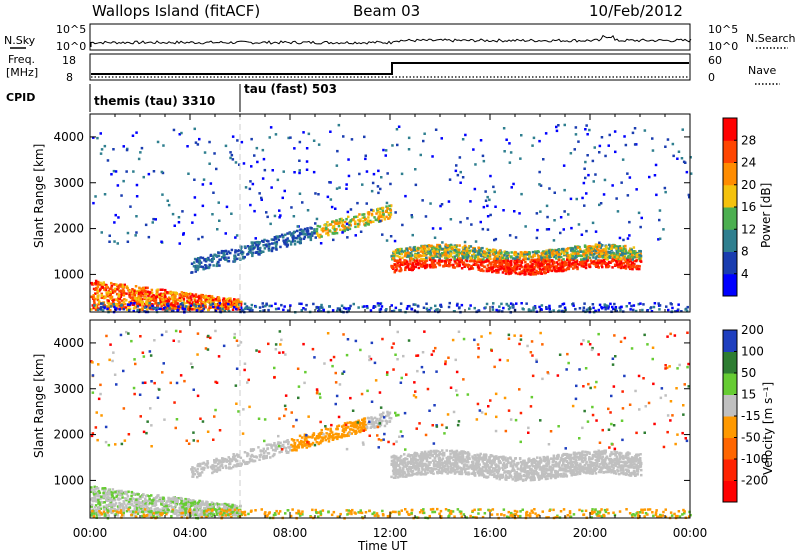 Image resolution: width=800 pixels, height=554 pixels. What do you see at coordinates (20, 40) in the screenshot?
I see `nsky-label: N.Sky` at bounding box center [20, 40].